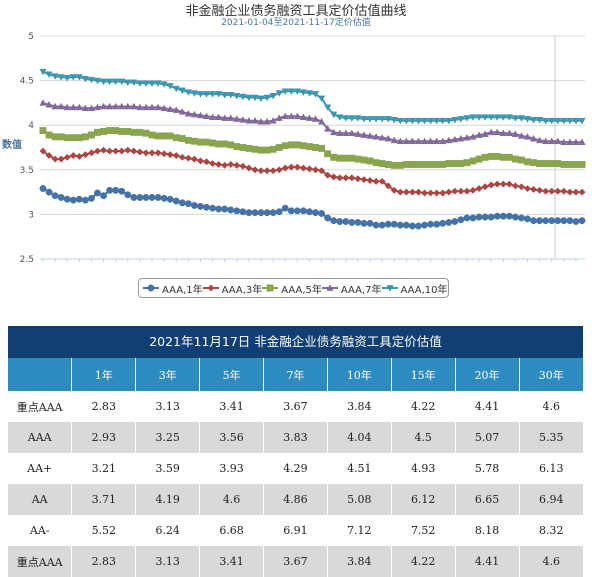  What do you see at coordinates (292, 288) in the screenshot?
I see `legend-item: AAA,5年` at bounding box center [292, 288].